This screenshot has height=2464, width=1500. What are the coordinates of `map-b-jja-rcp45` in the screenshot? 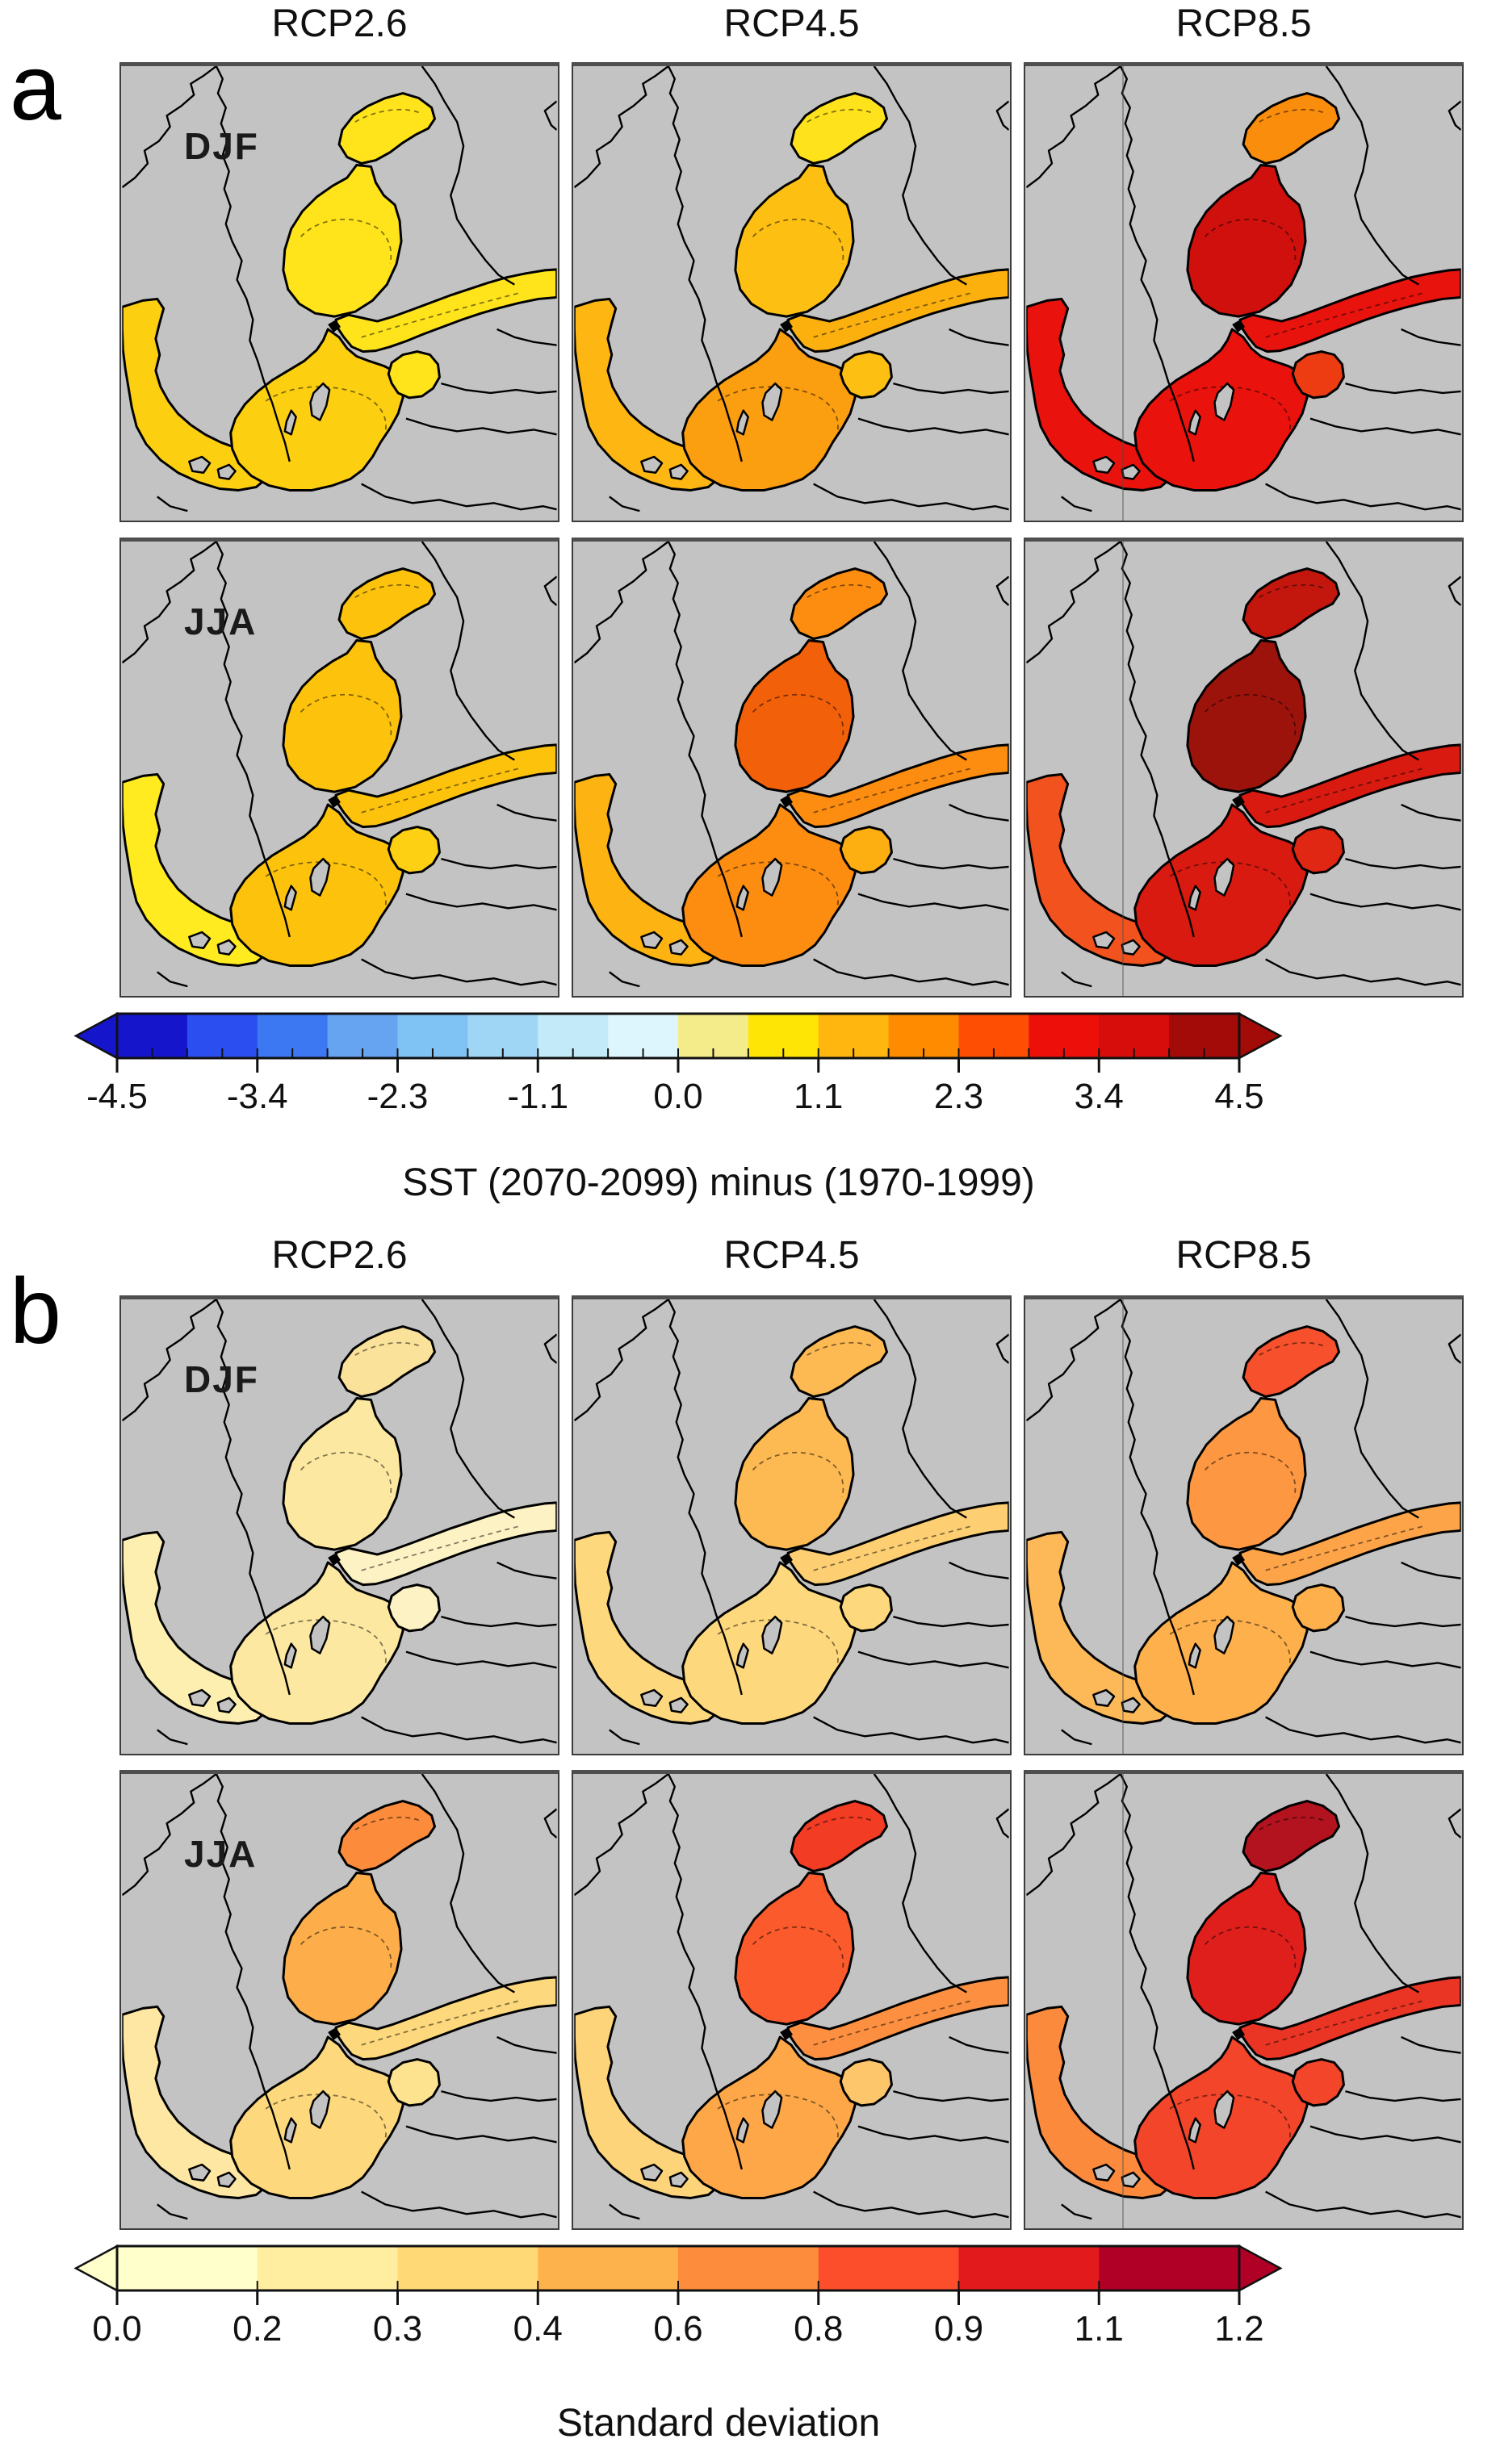 It's located at (792, 2000).